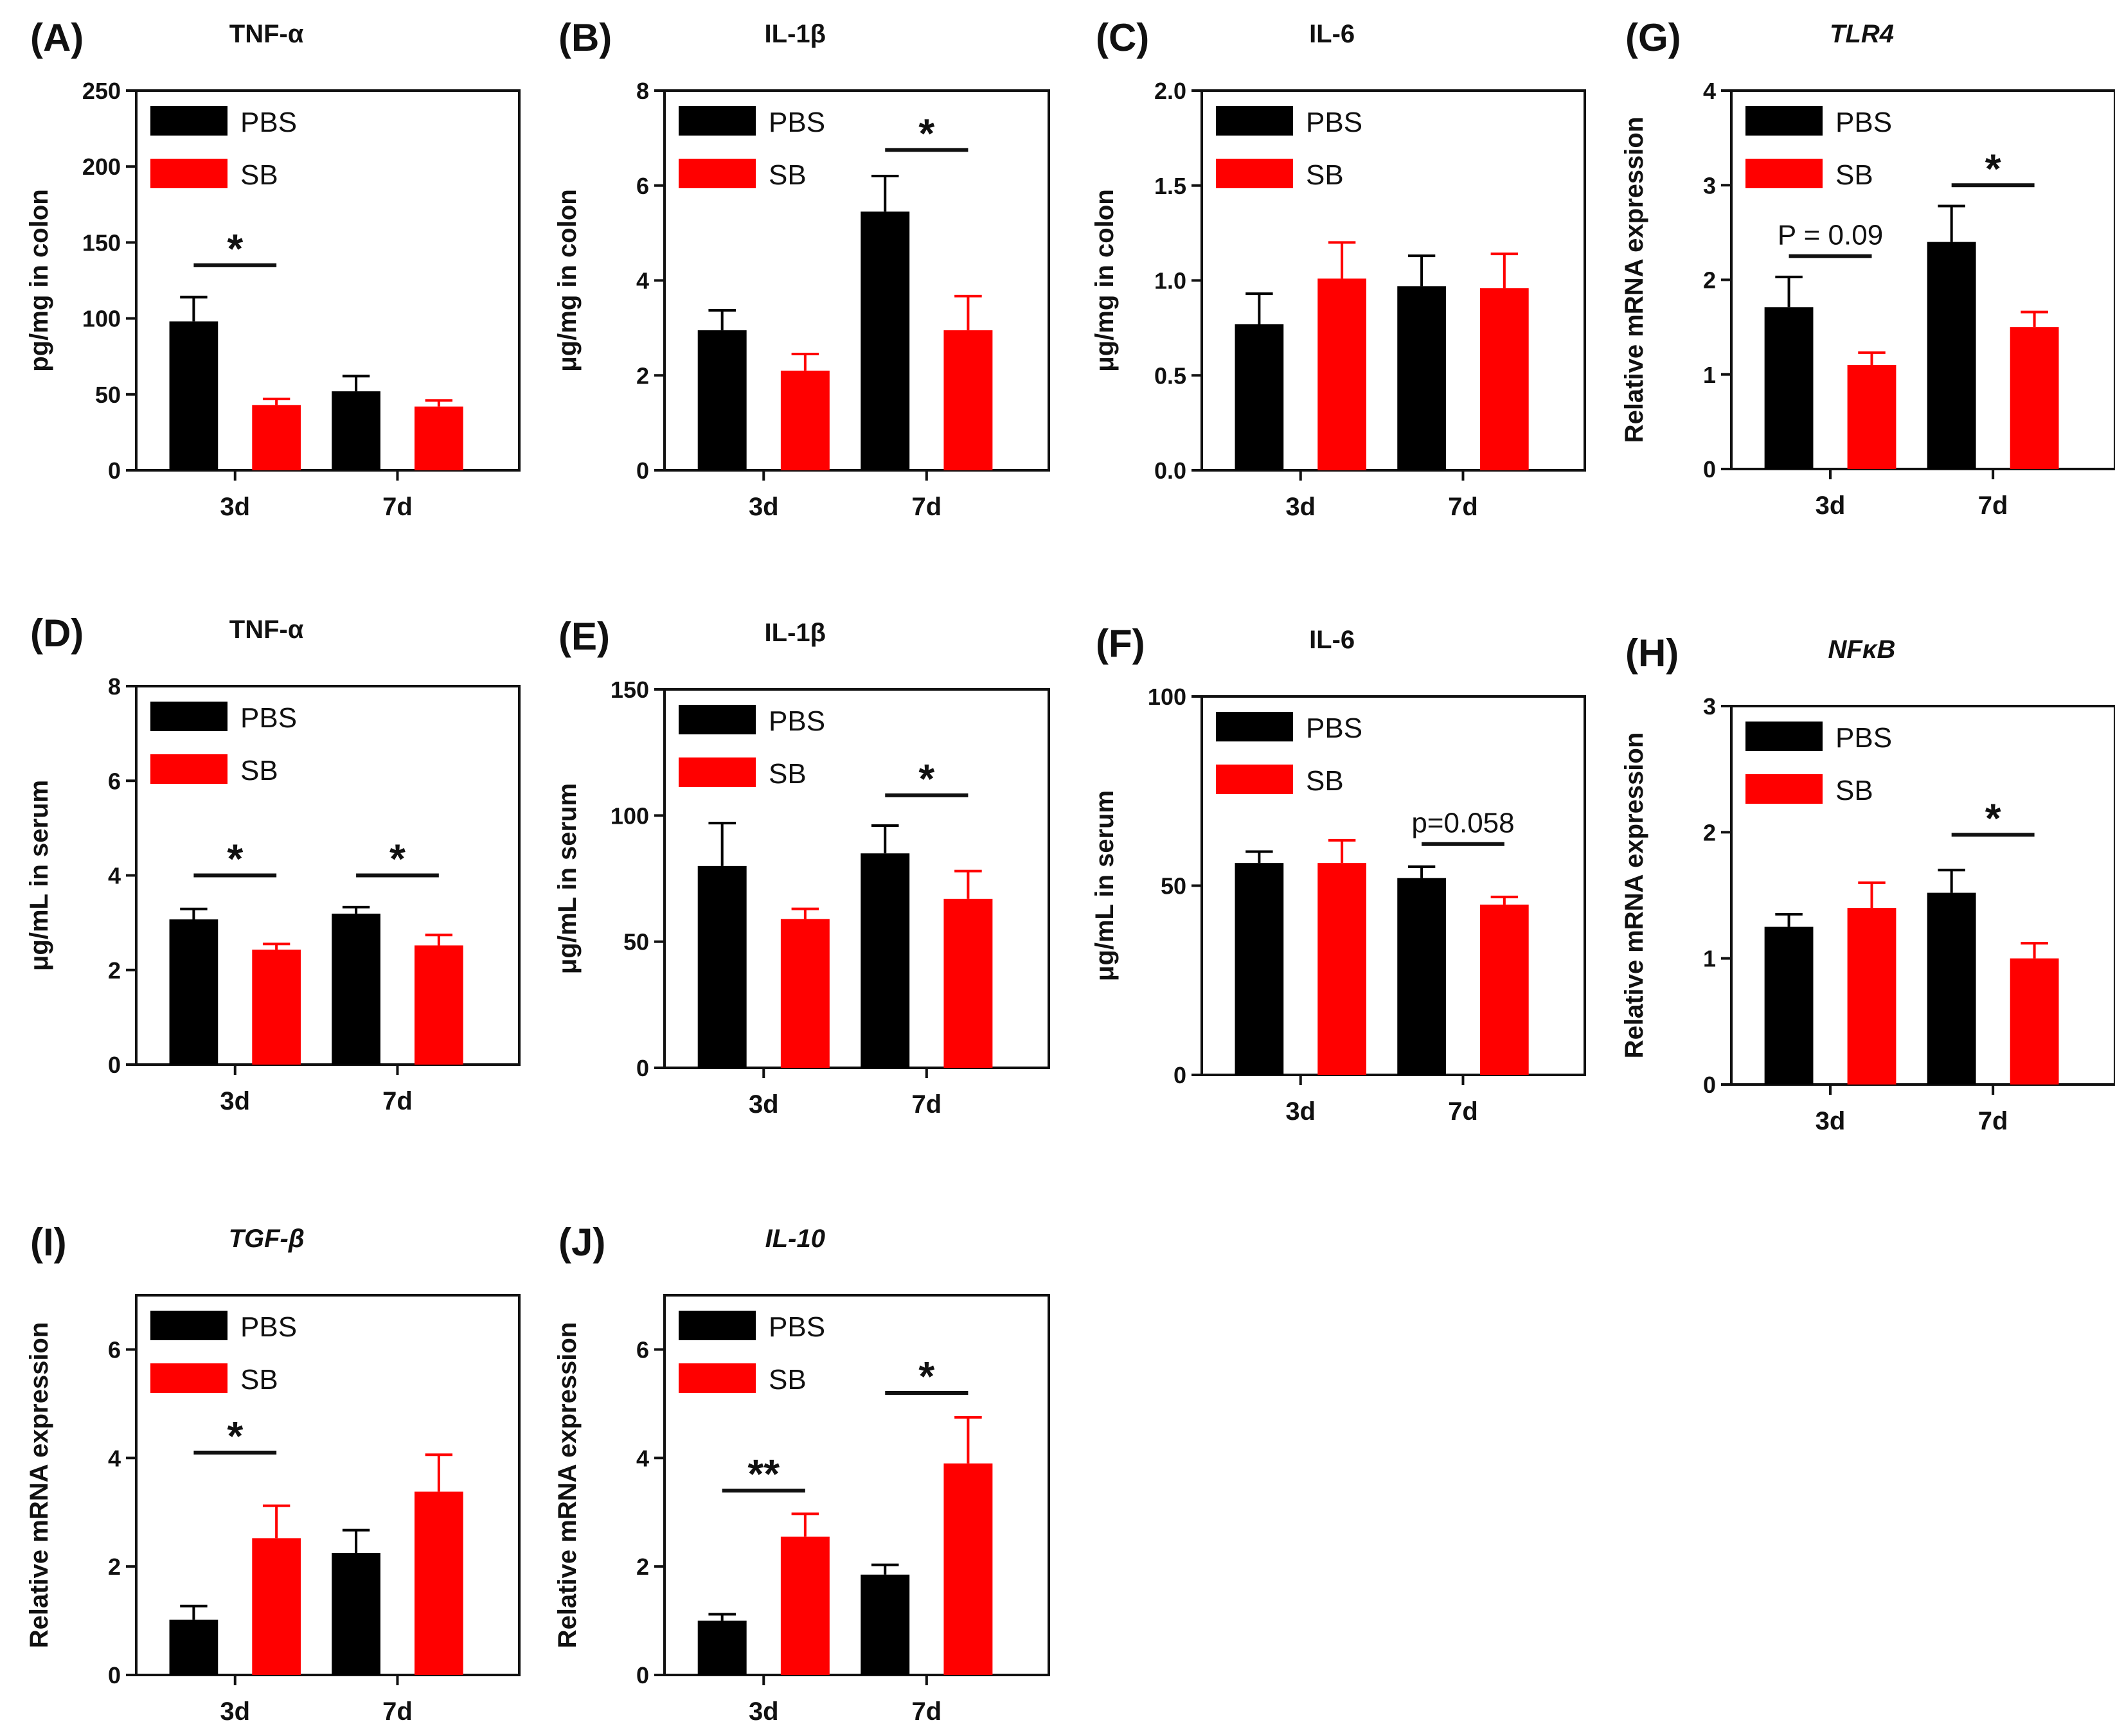 The width and height of the screenshot is (2115, 1736). What do you see at coordinates (763, 1474) in the screenshot?
I see `significance-label: **` at bounding box center [763, 1474].